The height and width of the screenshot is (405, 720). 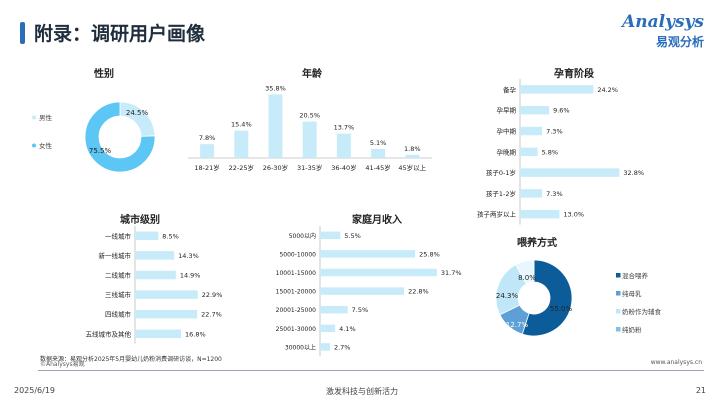 I want to click on pregnancy-tick-label-0: 备孕, so click(x=510, y=89).